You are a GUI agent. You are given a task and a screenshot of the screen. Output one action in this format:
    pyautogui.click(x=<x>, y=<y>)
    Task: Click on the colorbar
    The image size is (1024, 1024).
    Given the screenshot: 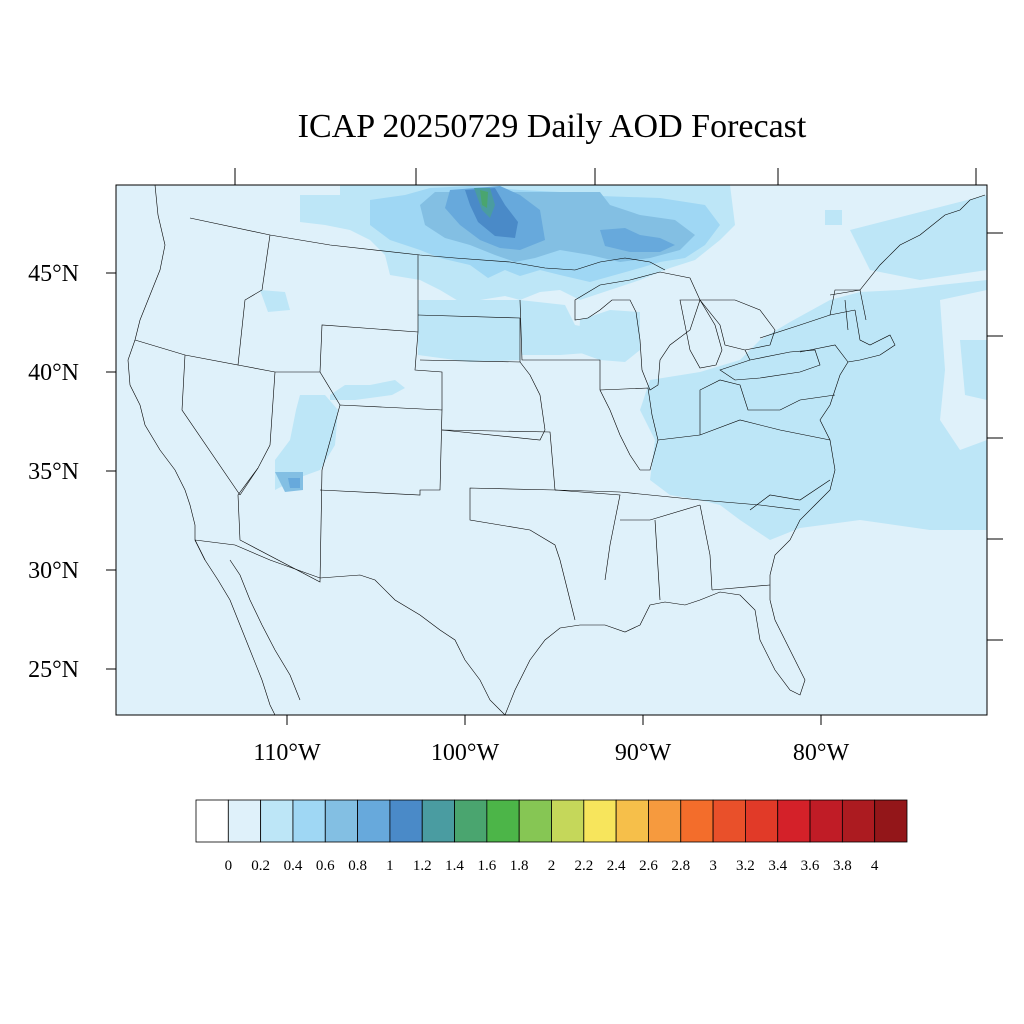 What is the action you would take?
    pyautogui.click(x=551, y=821)
    